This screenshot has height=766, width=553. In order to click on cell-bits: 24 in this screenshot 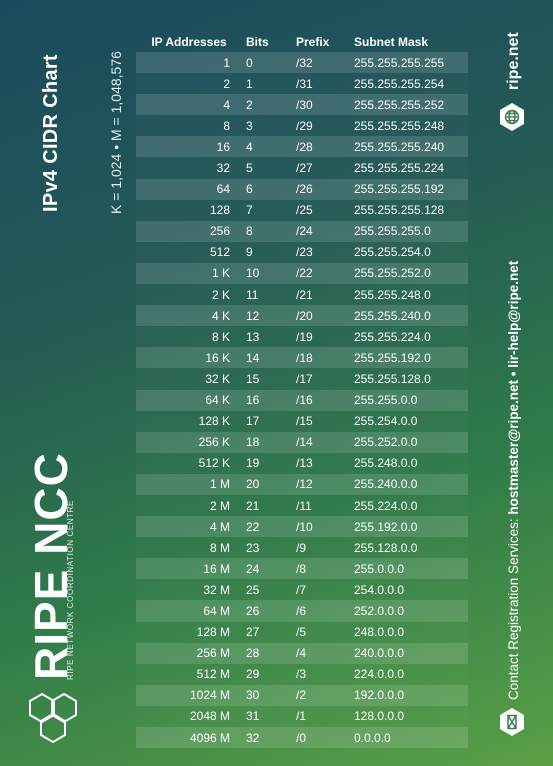, I will do `click(267, 569)`.